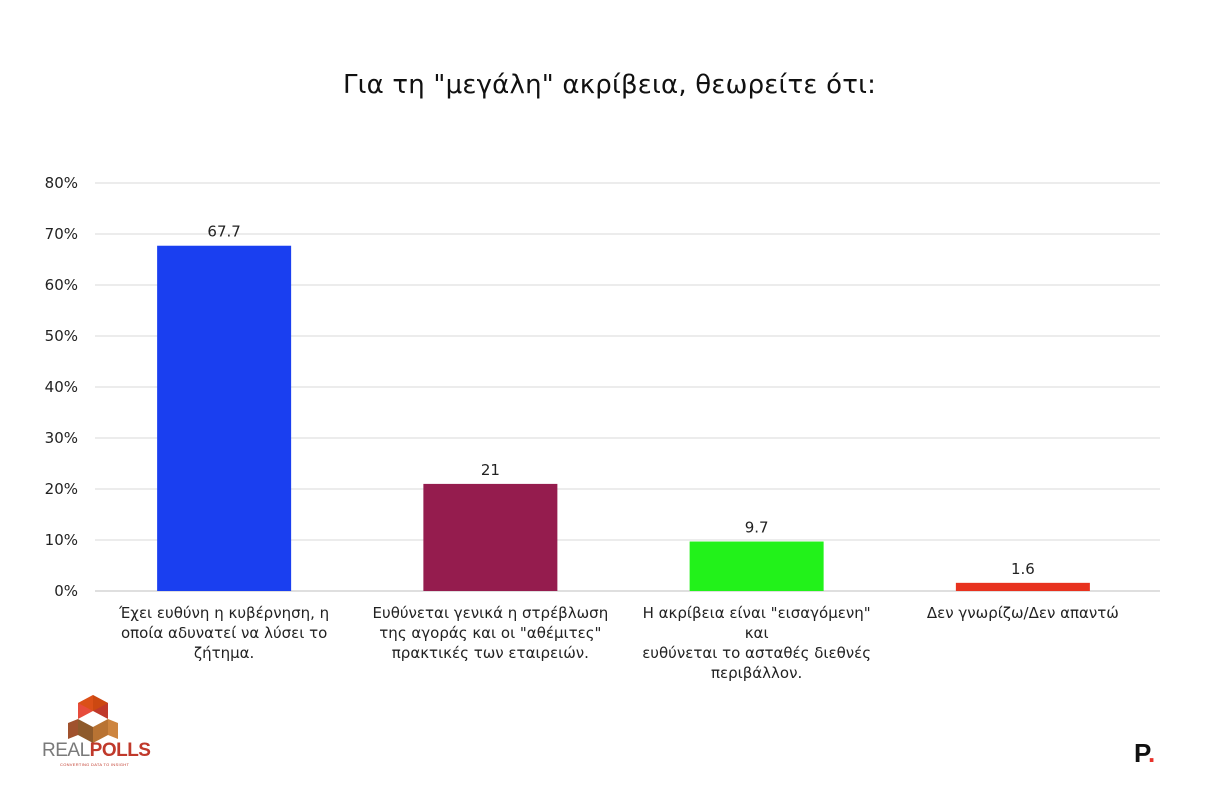 Image resolution: width=1219 pixels, height=800 pixels. Describe the element at coordinates (756, 623) in the screenshot. I see `category-label-line: Η ακρίβεια είναι "εισαγόμενη" και` at that location.